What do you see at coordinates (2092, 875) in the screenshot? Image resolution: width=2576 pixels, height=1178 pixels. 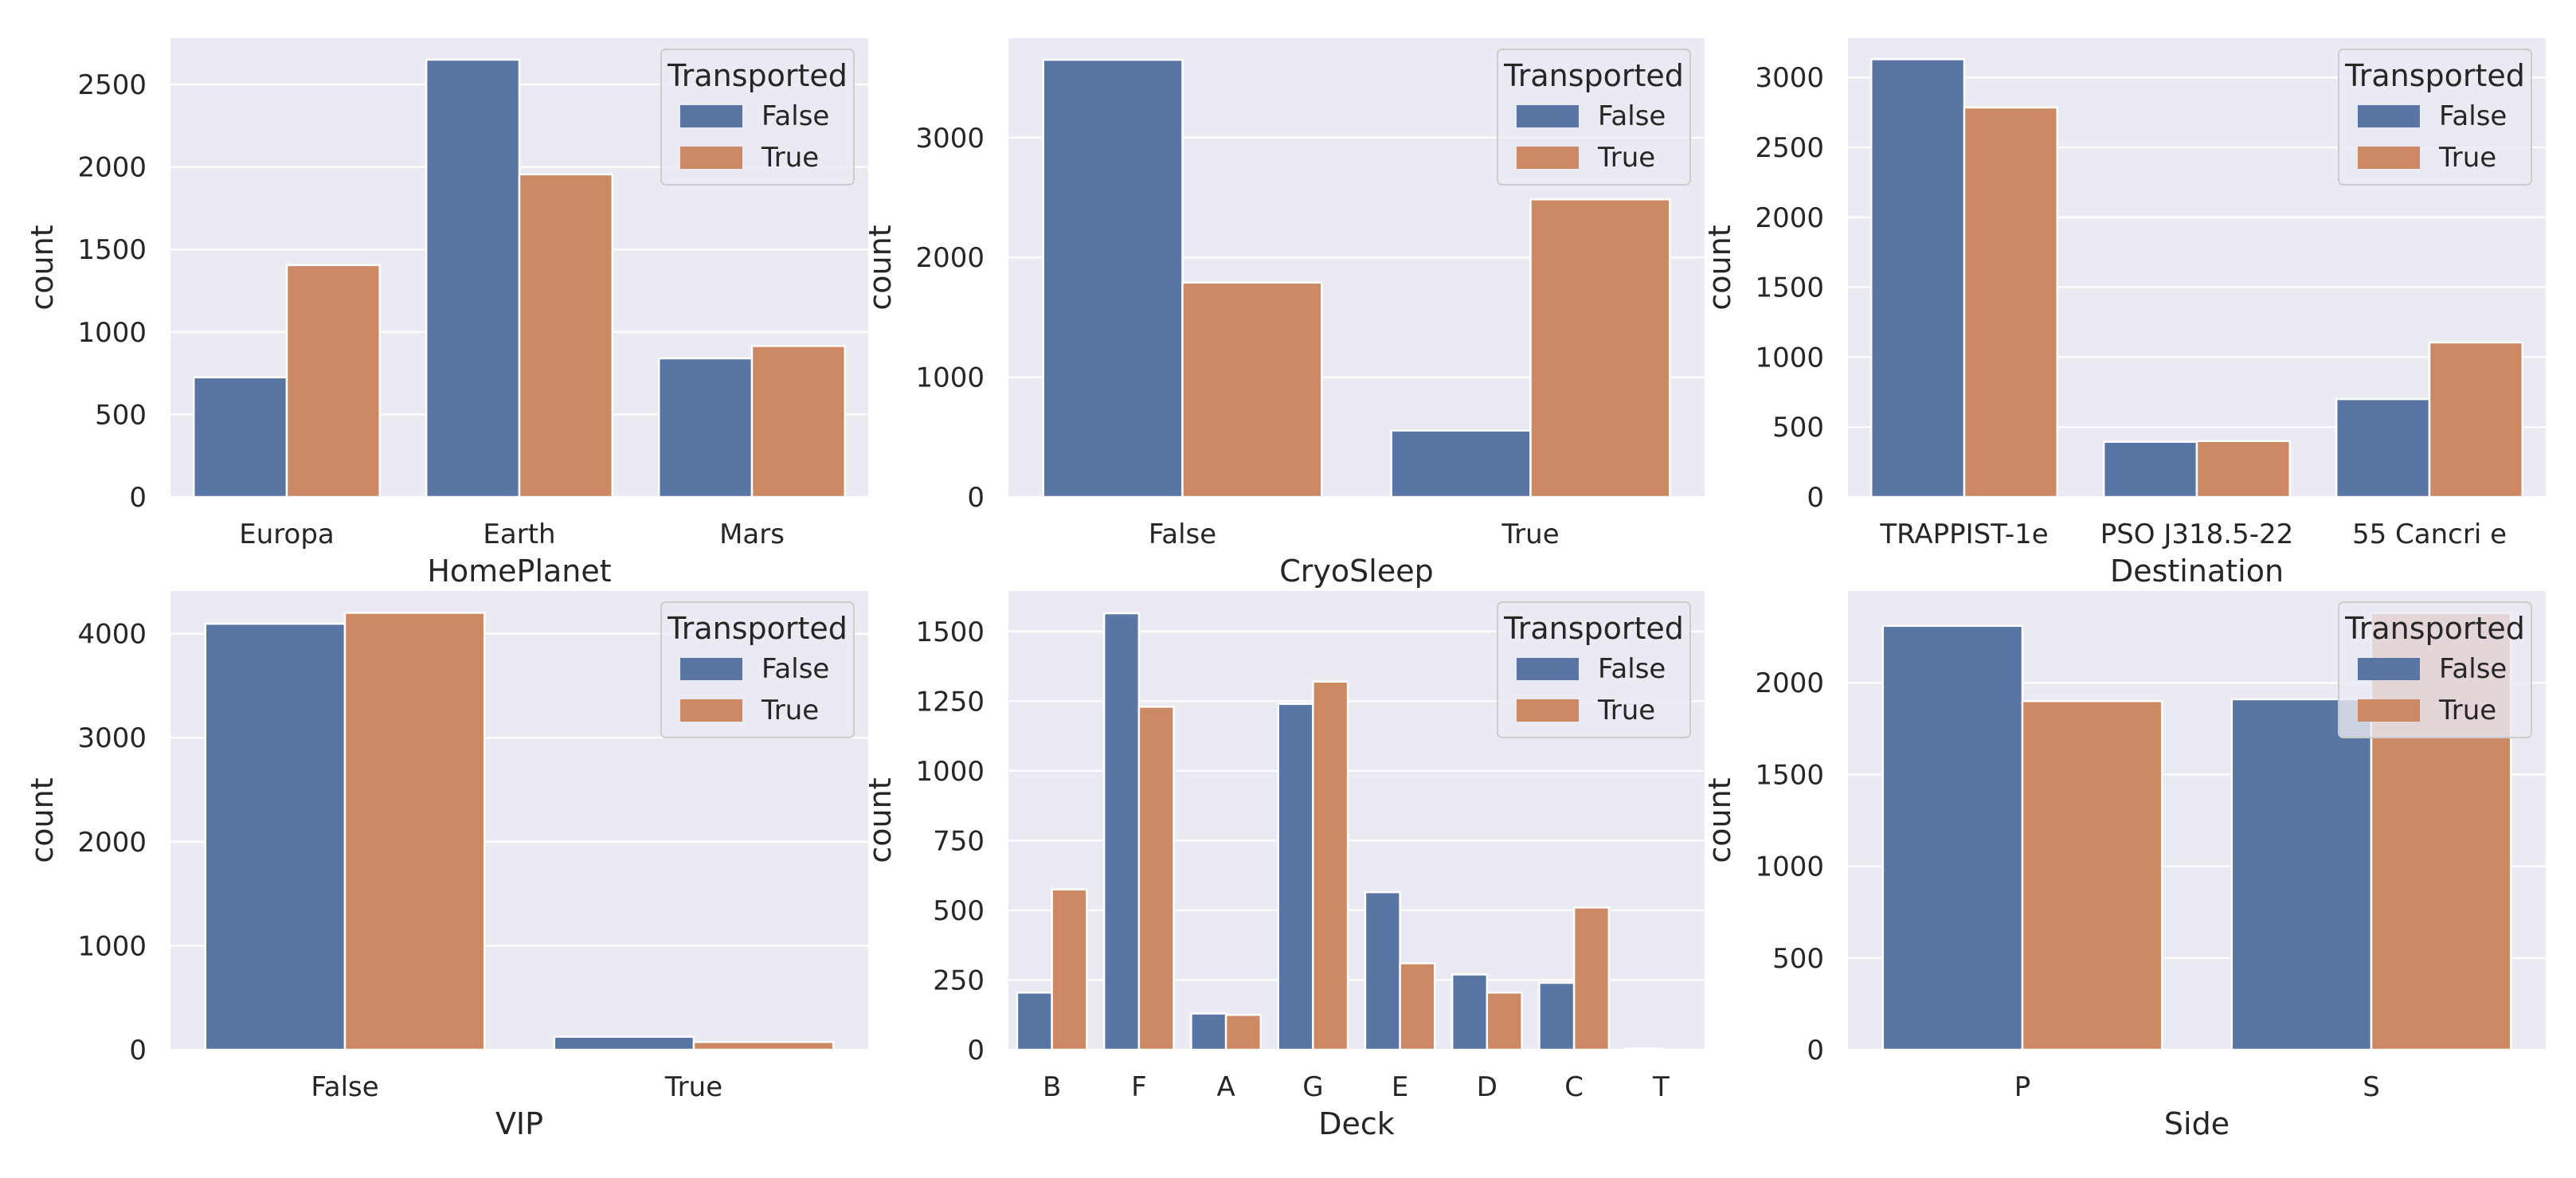 I see `bar-p-true` at bounding box center [2092, 875].